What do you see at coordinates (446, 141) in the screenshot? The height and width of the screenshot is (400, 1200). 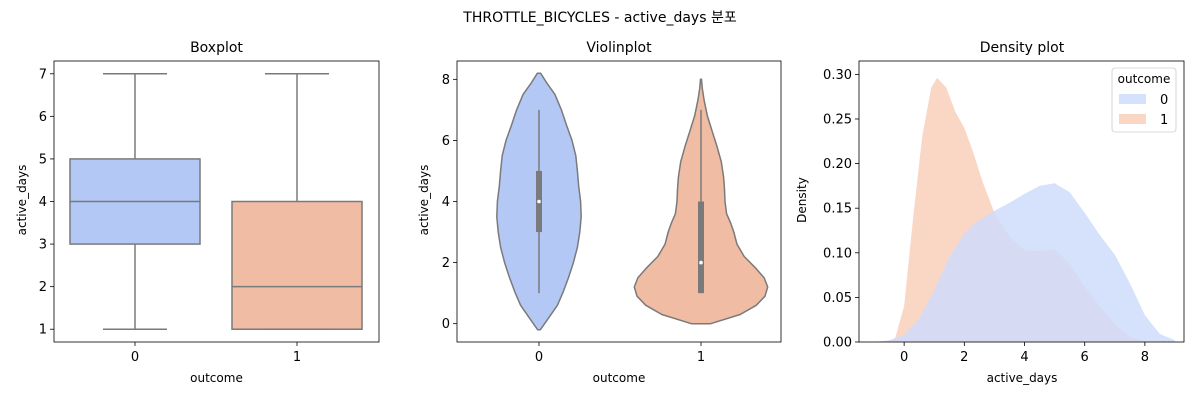 I see `violinplot-ytick-label: 6` at bounding box center [446, 141].